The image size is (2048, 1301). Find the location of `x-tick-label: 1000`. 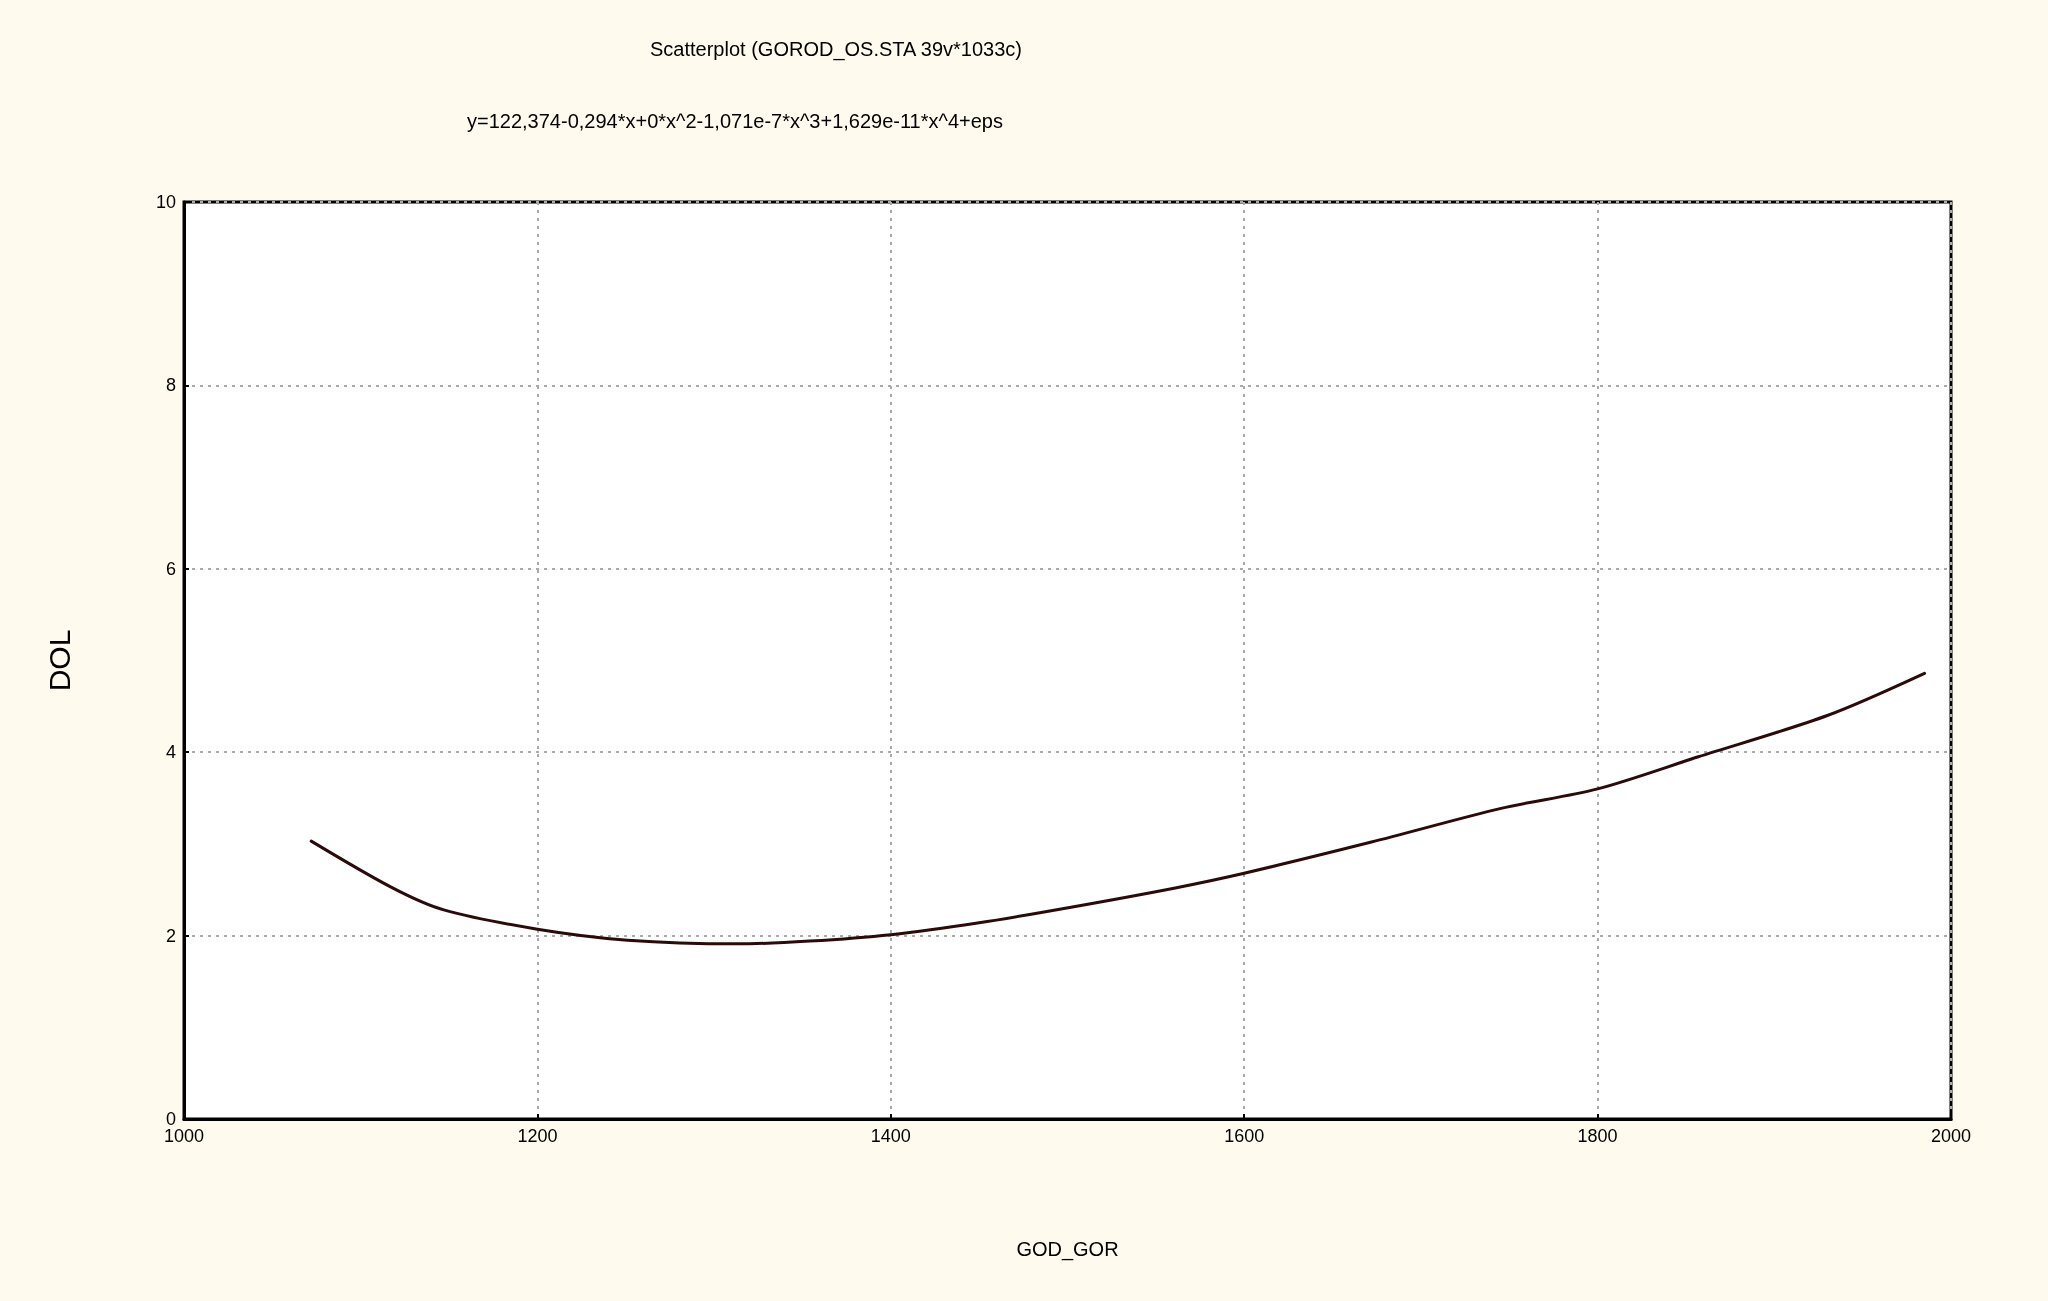

x-tick-label: 1000 is located at coordinates (184, 1136).